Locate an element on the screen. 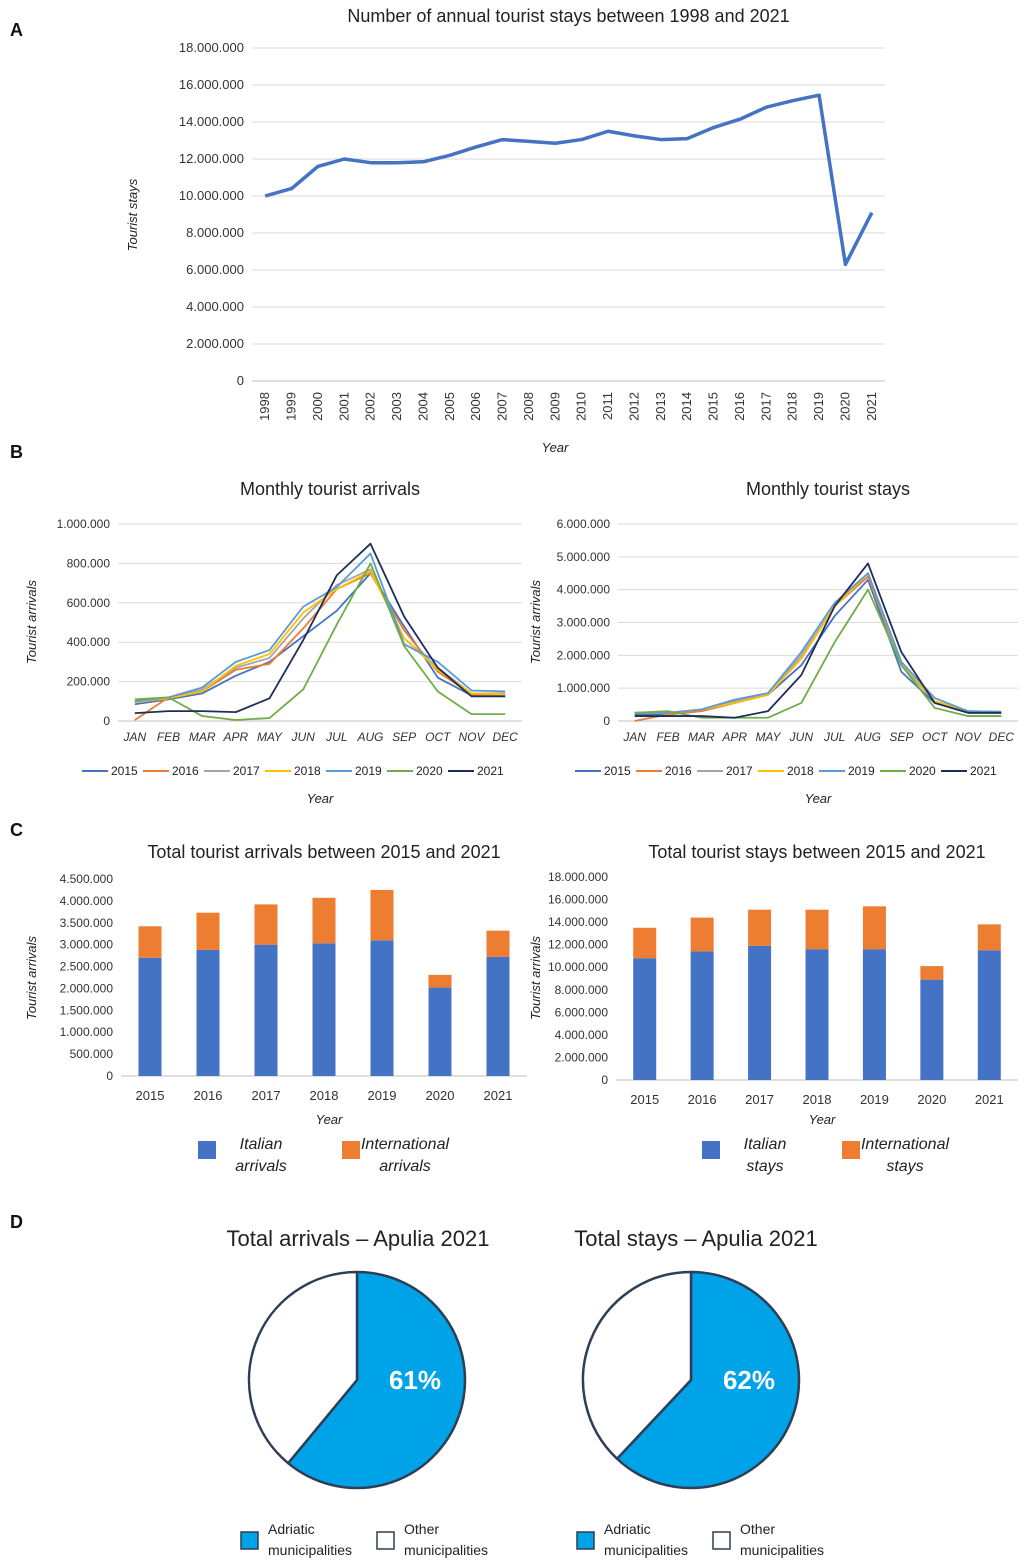 The width and height of the screenshot is (1024, 1562). x-tick-label: 2011 is located at coordinates (607, 406).